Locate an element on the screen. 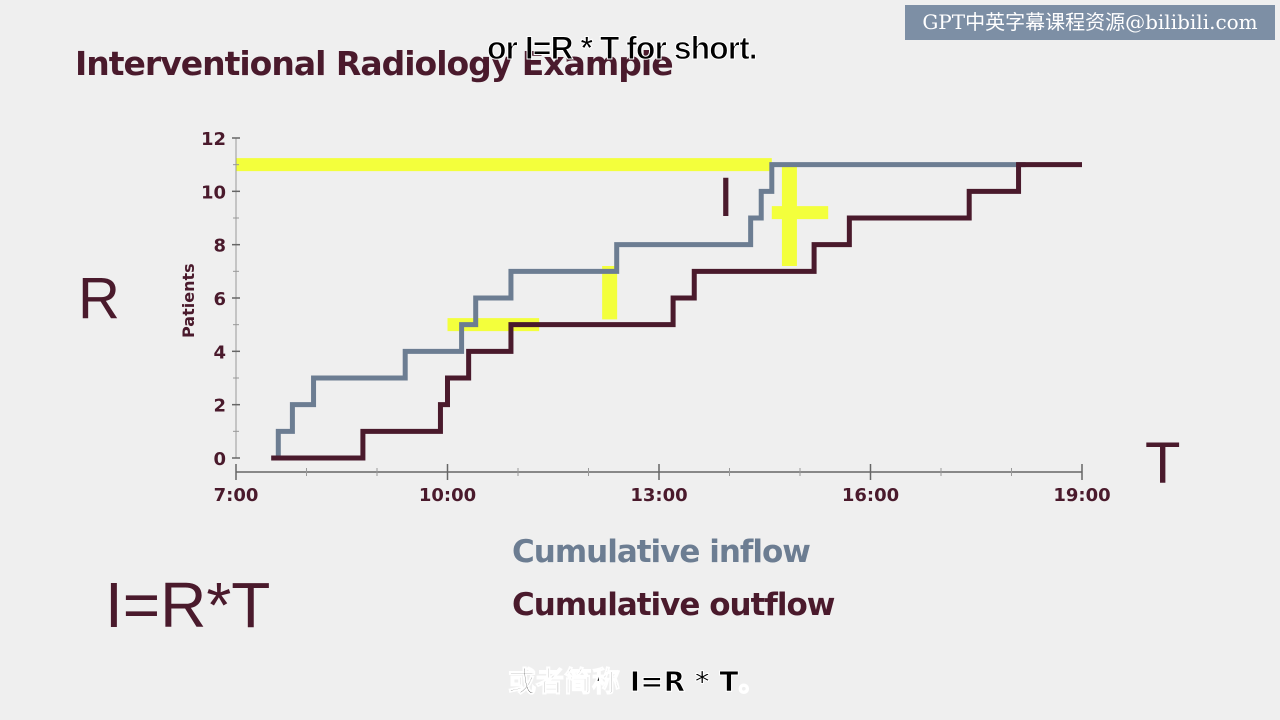 This screenshot has width=1280, height=720. subtitle-bottom: 或者简称 I=R * T。 is located at coordinates (637, 682).